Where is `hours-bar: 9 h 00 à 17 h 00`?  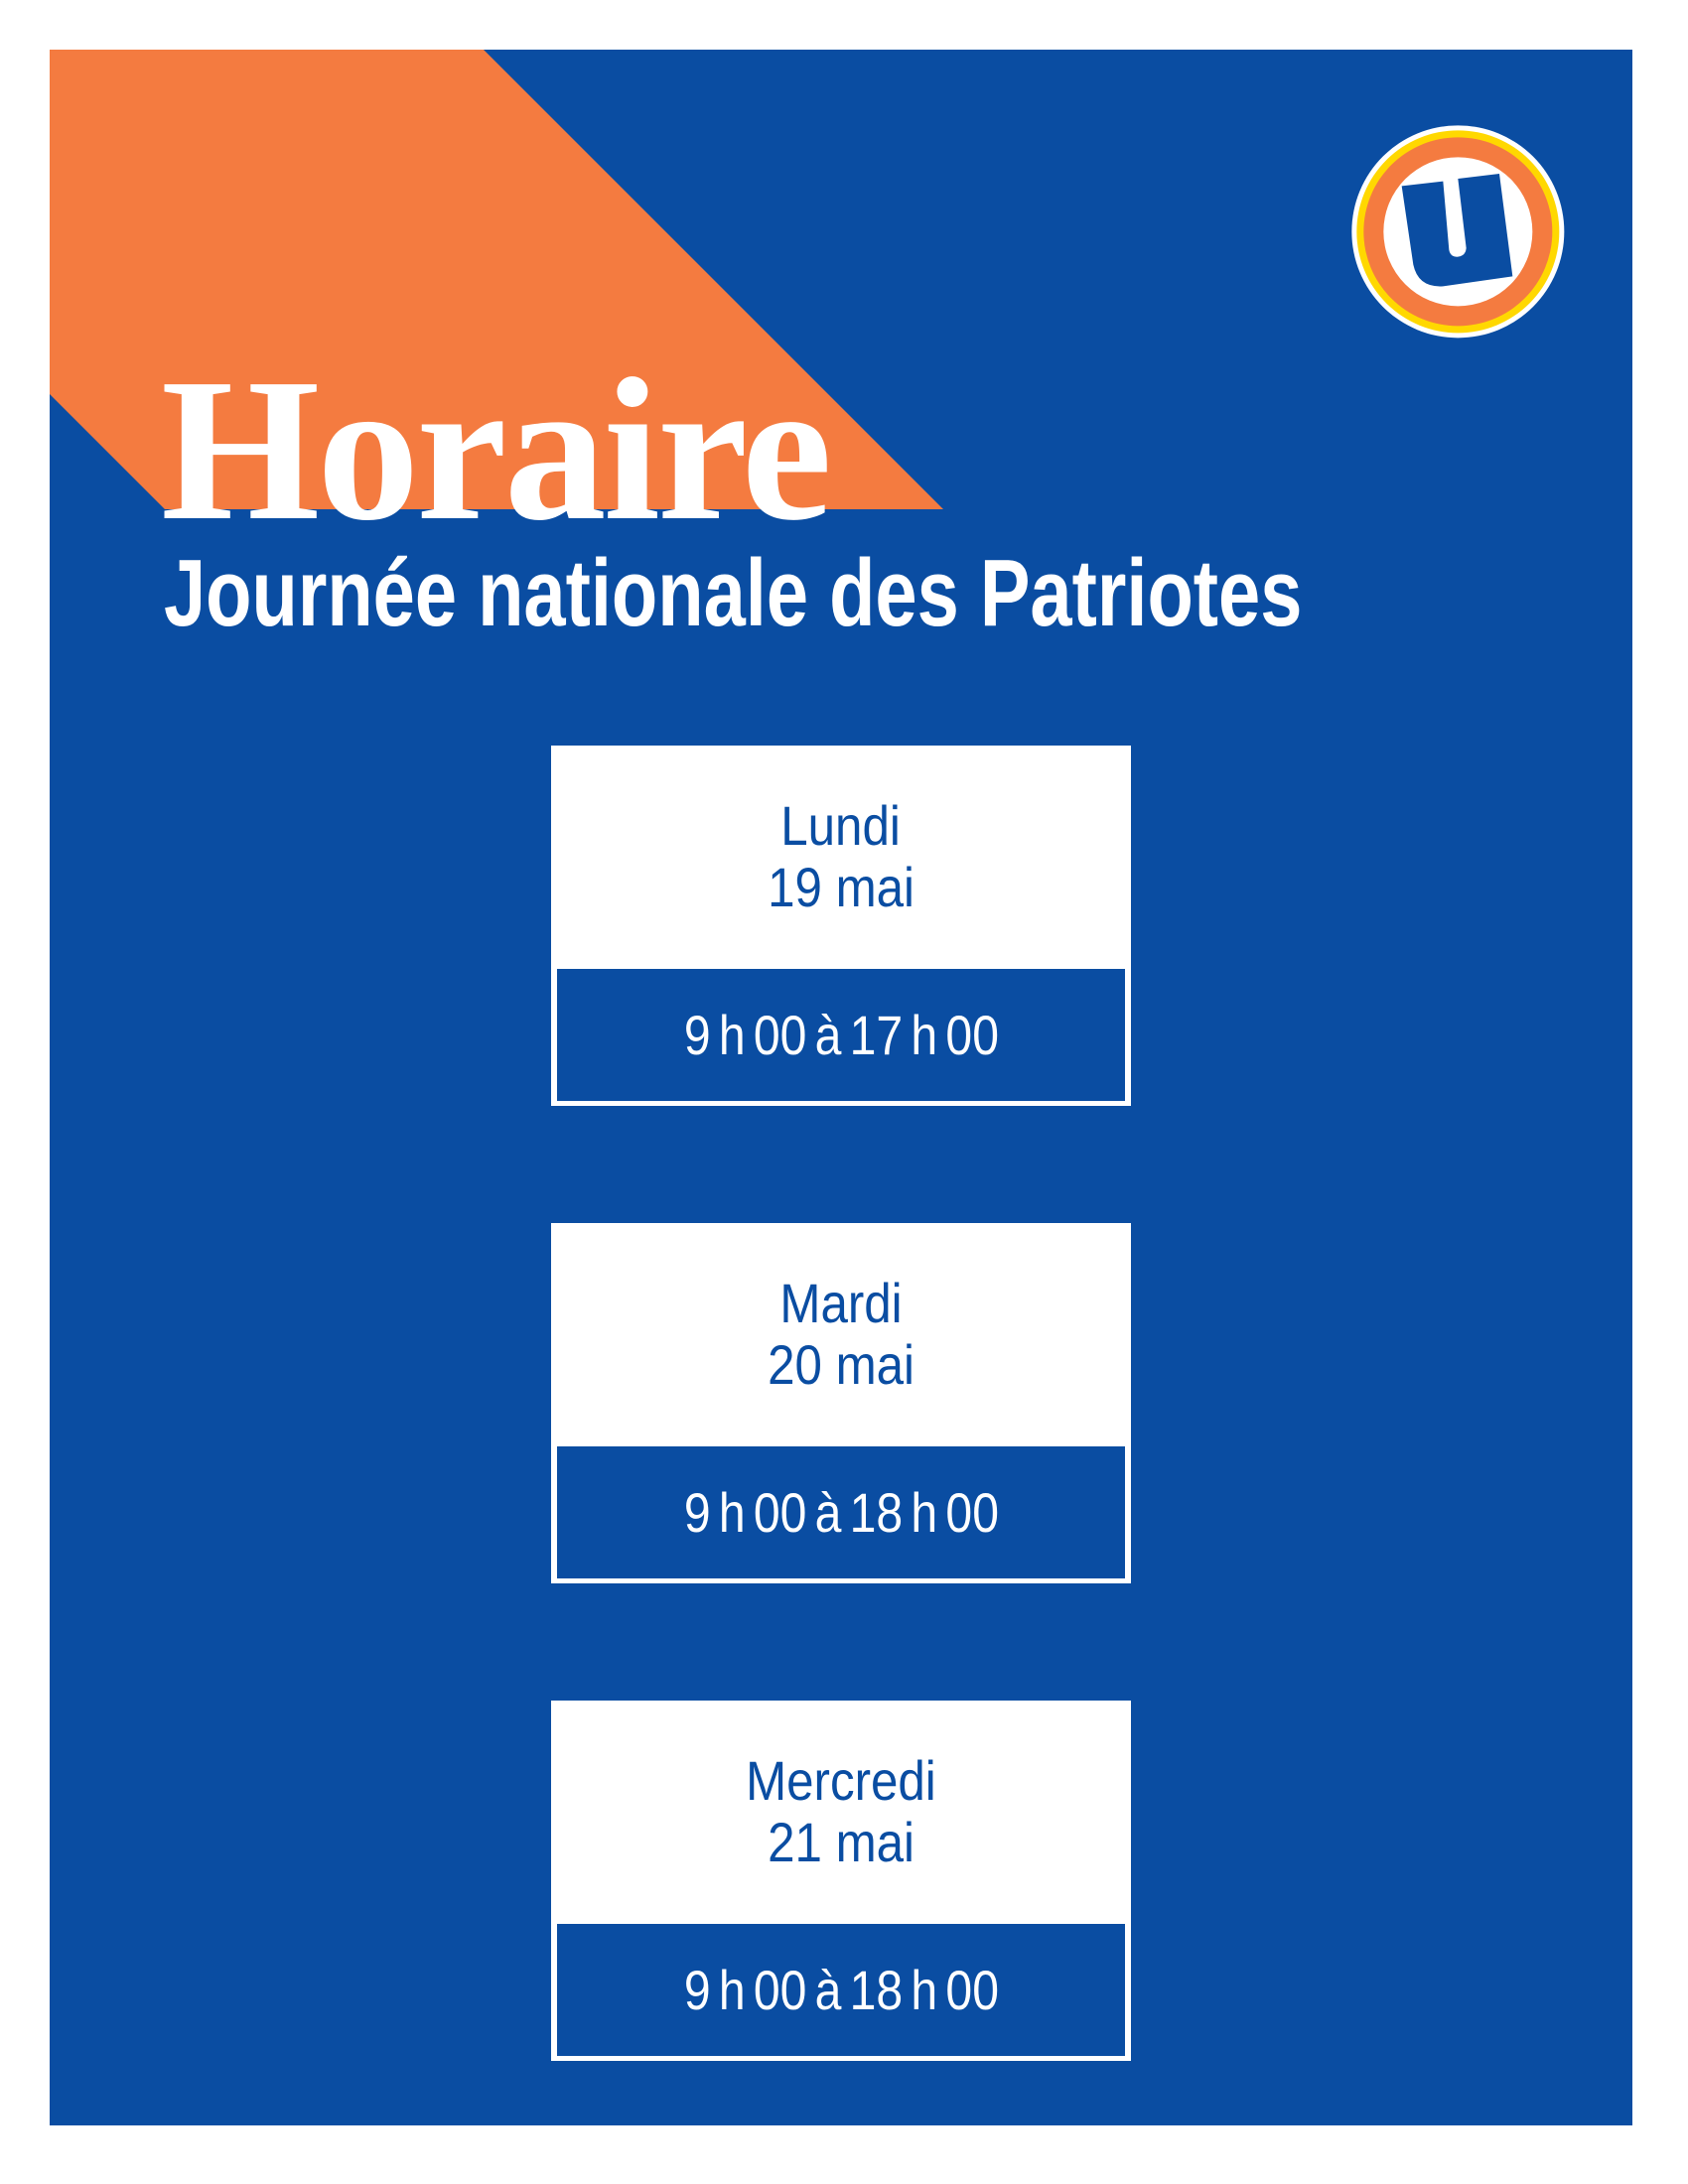
hours-bar: 9 h 00 à 17 h 00 is located at coordinates (841, 1035).